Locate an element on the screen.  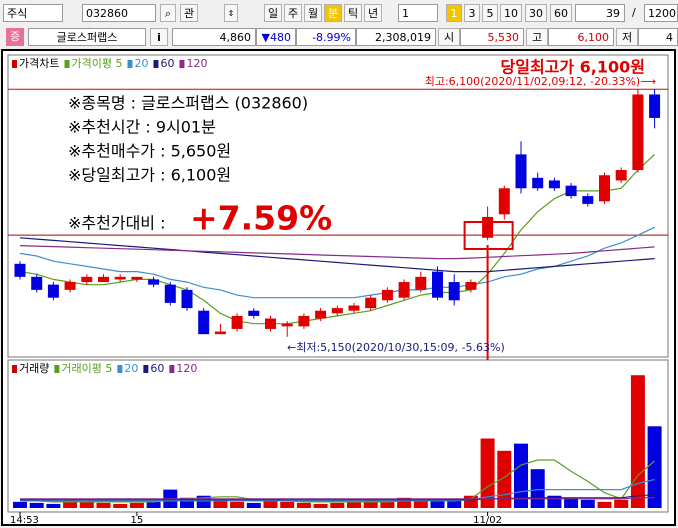
legend-label: 20 is located at coordinates (141, 63).